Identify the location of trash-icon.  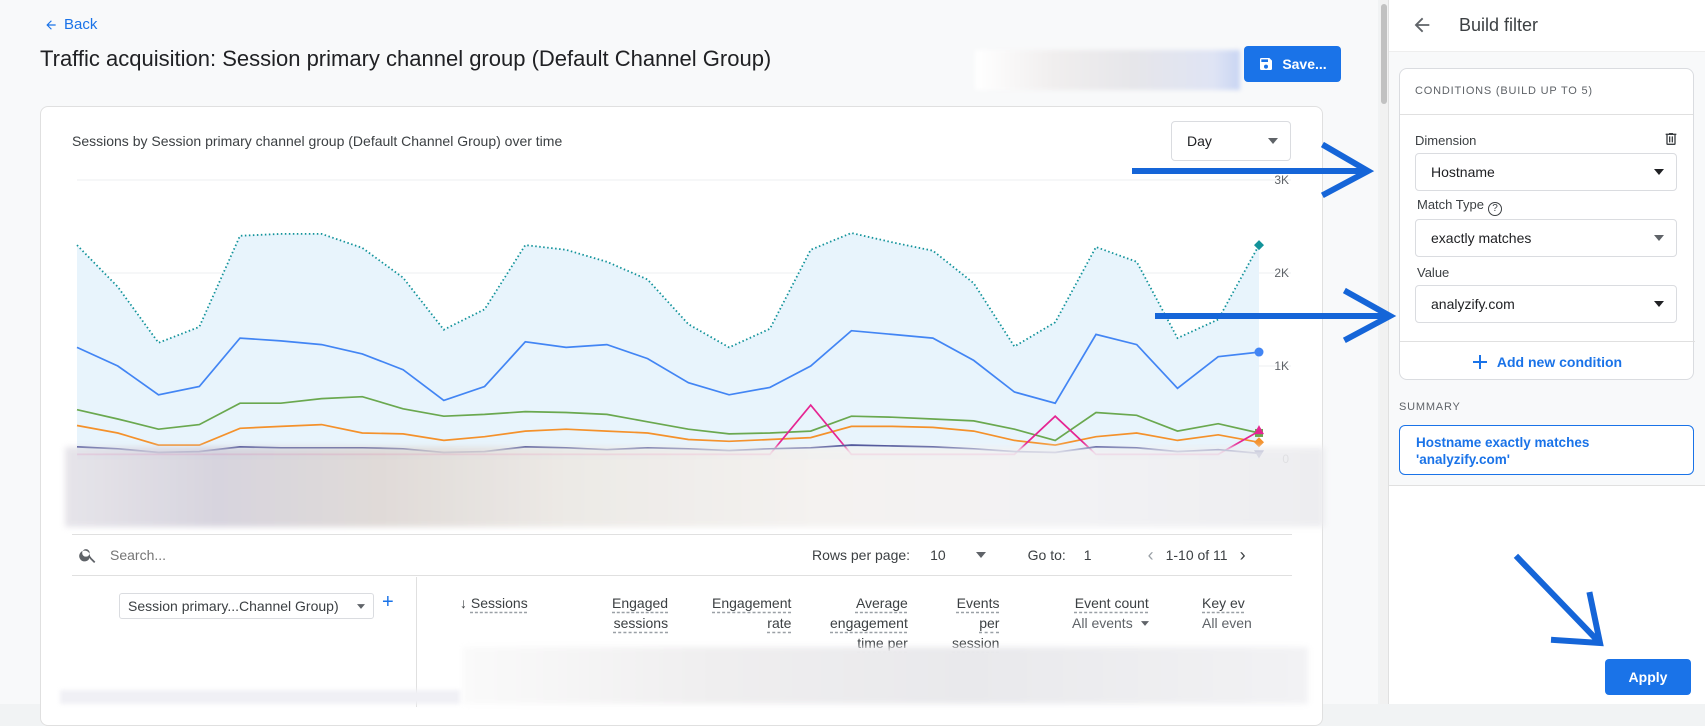
(1671, 139).